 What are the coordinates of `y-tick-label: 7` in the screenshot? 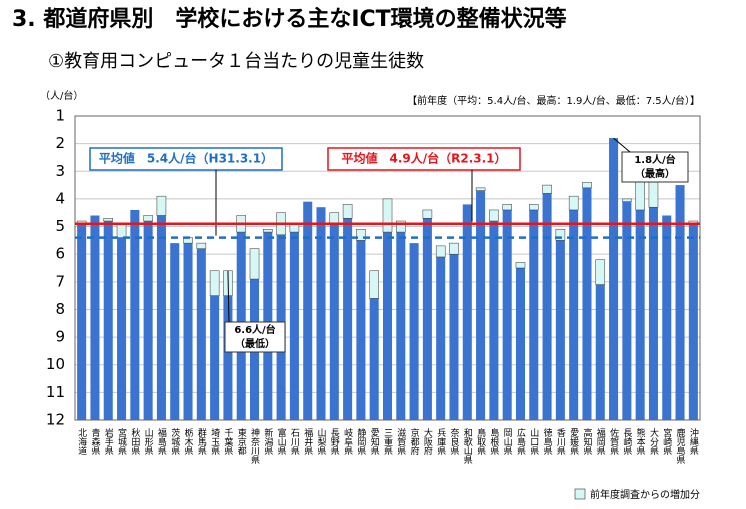 It's located at (60, 281).